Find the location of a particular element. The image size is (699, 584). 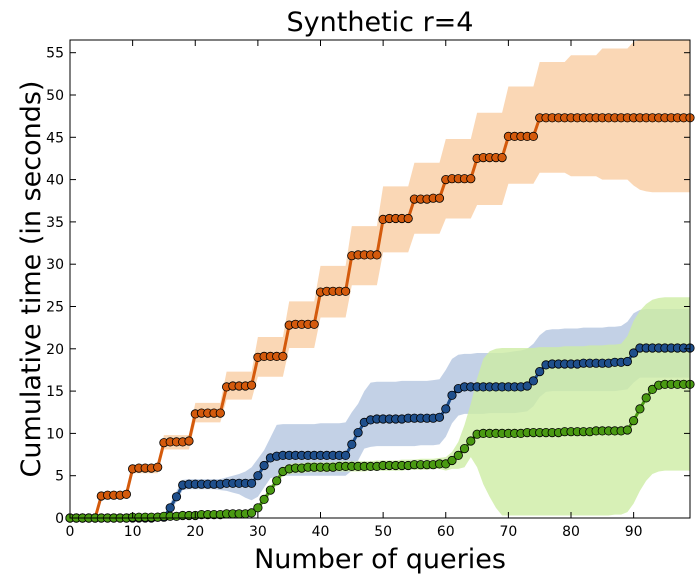

y-tick-label: 35 is located at coordinates (55, 223).